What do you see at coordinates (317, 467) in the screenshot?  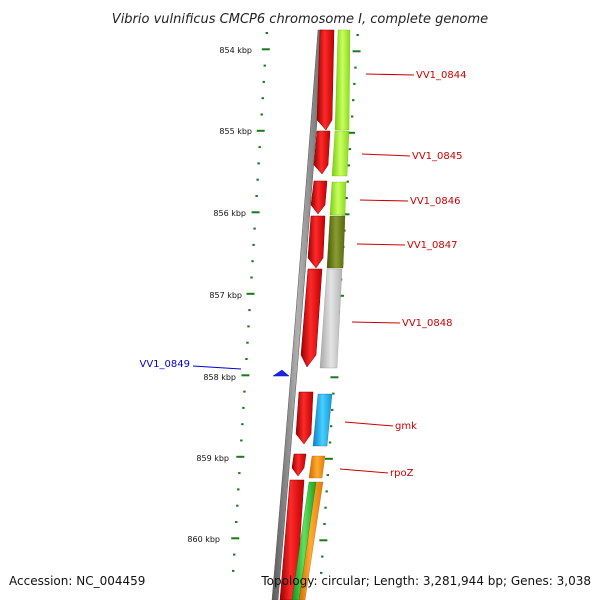 I see `feature-block-rpoz` at bounding box center [317, 467].